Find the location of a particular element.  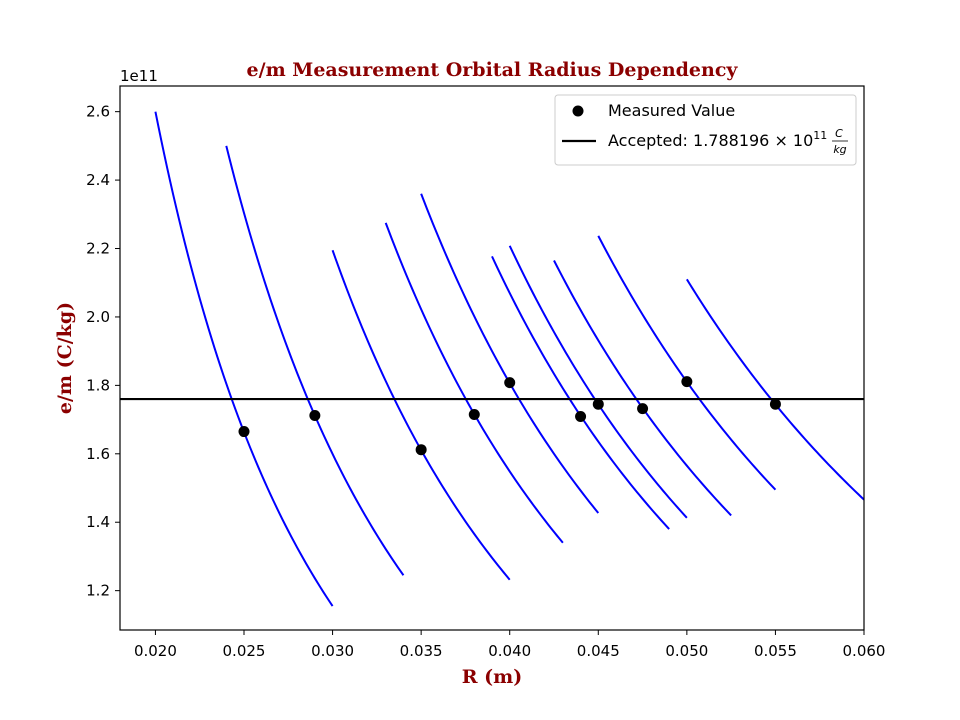

y-tick-label: 2.0 is located at coordinates (98, 317).